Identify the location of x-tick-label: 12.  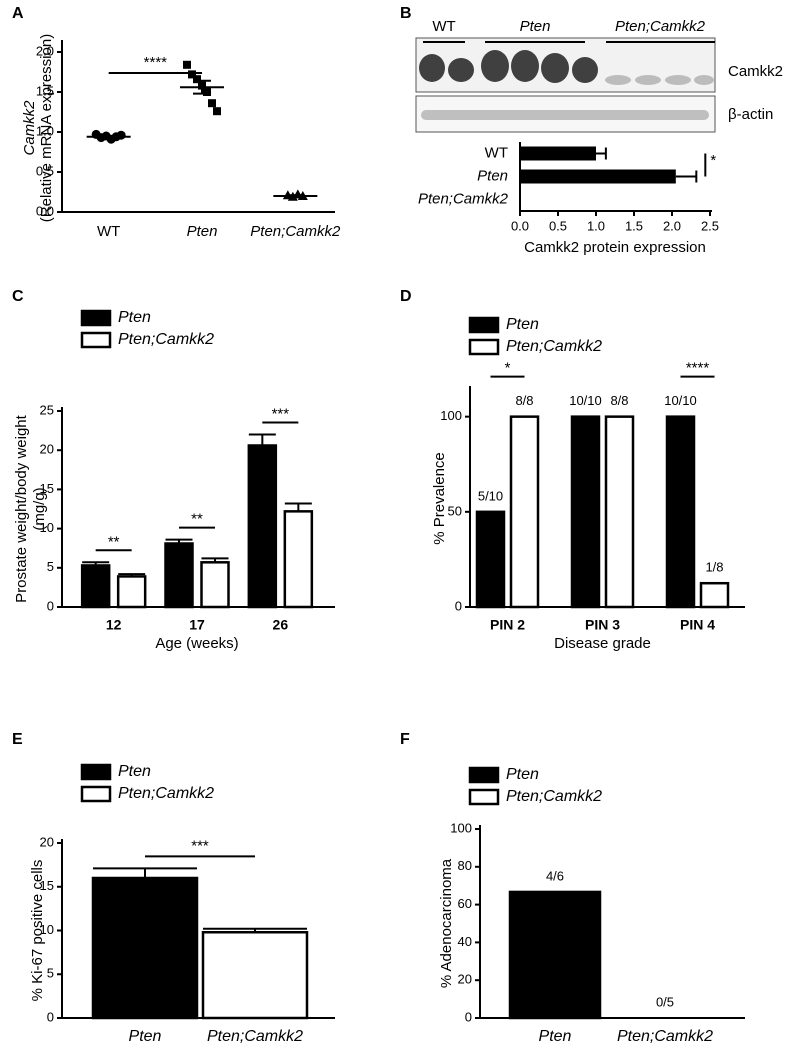
(114, 625).